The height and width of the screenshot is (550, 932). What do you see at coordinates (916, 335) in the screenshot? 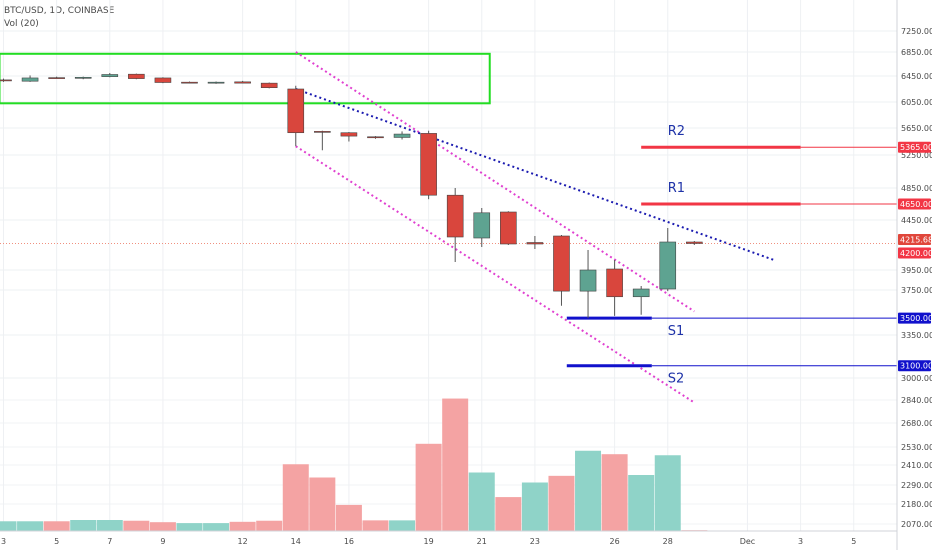
I see `price-tick-label: 3350.00` at bounding box center [916, 335].